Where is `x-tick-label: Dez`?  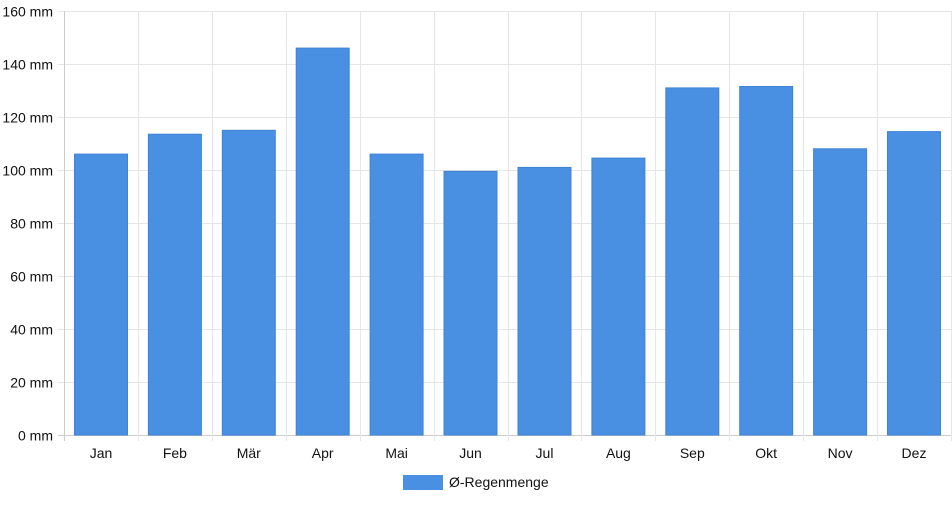
x-tick-label: Dez is located at coordinates (914, 453).